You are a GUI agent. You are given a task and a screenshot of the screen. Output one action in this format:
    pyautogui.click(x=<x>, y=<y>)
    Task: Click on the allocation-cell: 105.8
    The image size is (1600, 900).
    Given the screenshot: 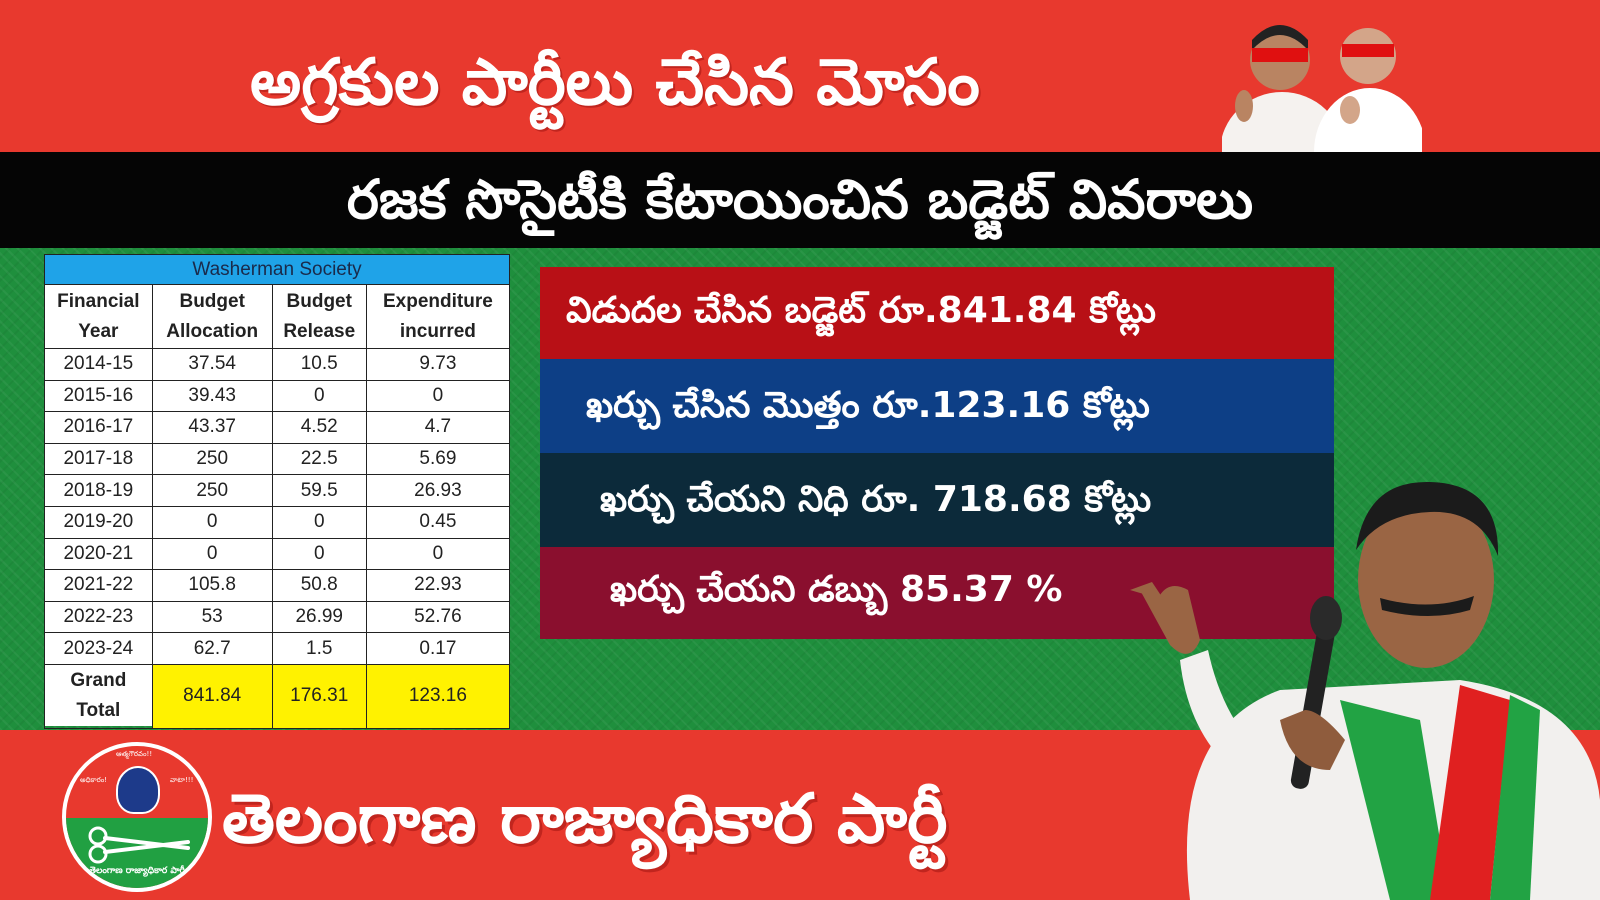 What is the action you would take?
    pyautogui.click(x=212, y=585)
    